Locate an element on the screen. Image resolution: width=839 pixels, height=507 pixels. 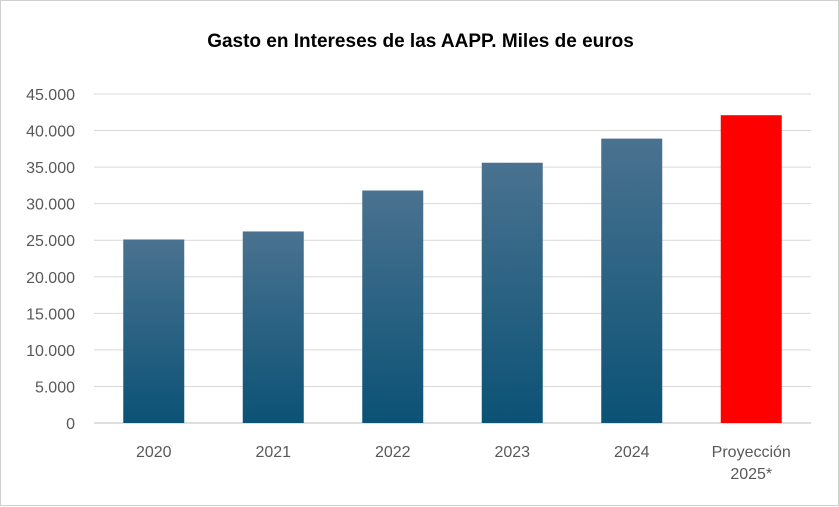
y-tick-label: 40.000 is located at coordinates (50, 132).